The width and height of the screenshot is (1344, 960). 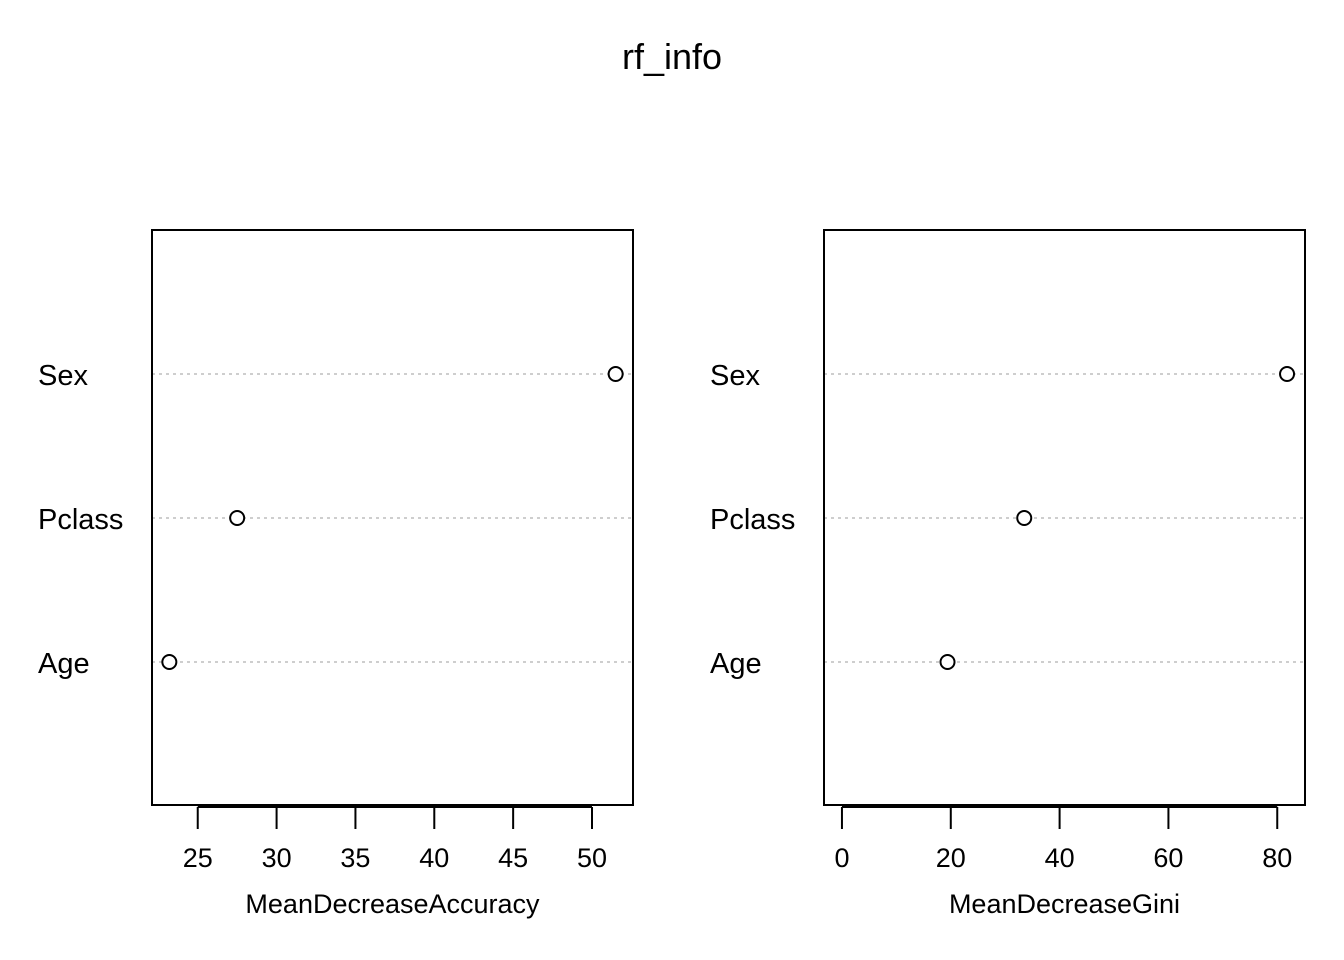 What do you see at coordinates (1168, 858) in the screenshot?
I see `x-tick-label-60: 60` at bounding box center [1168, 858].